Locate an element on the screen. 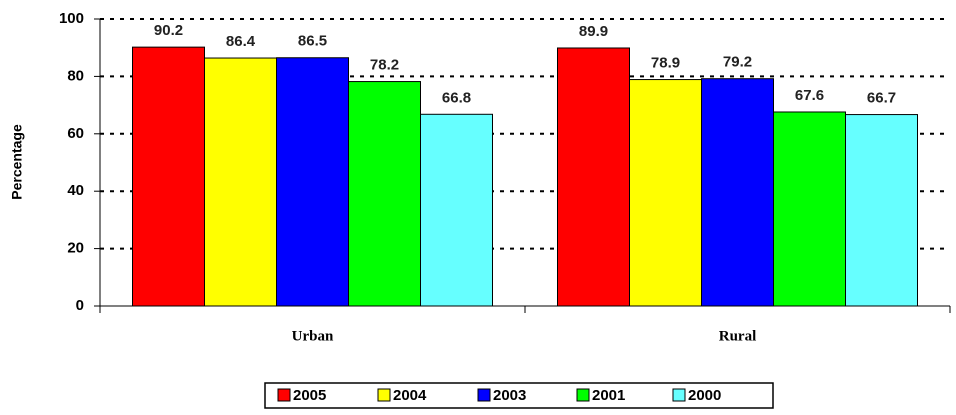 The height and width of the screenshot is (415, 956). legend-label: 2003 is located at coordinates (509, 395).